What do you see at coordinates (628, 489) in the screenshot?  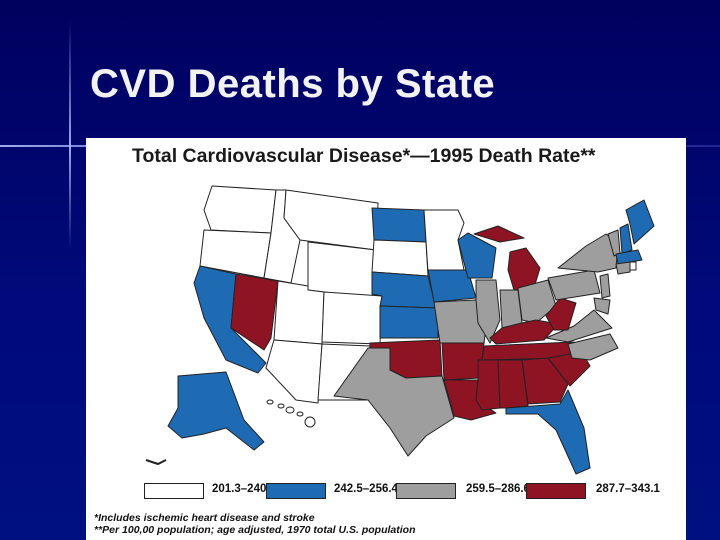 I see `legend-label-4: 287.7–343.1` at bounding box center [628, 489].